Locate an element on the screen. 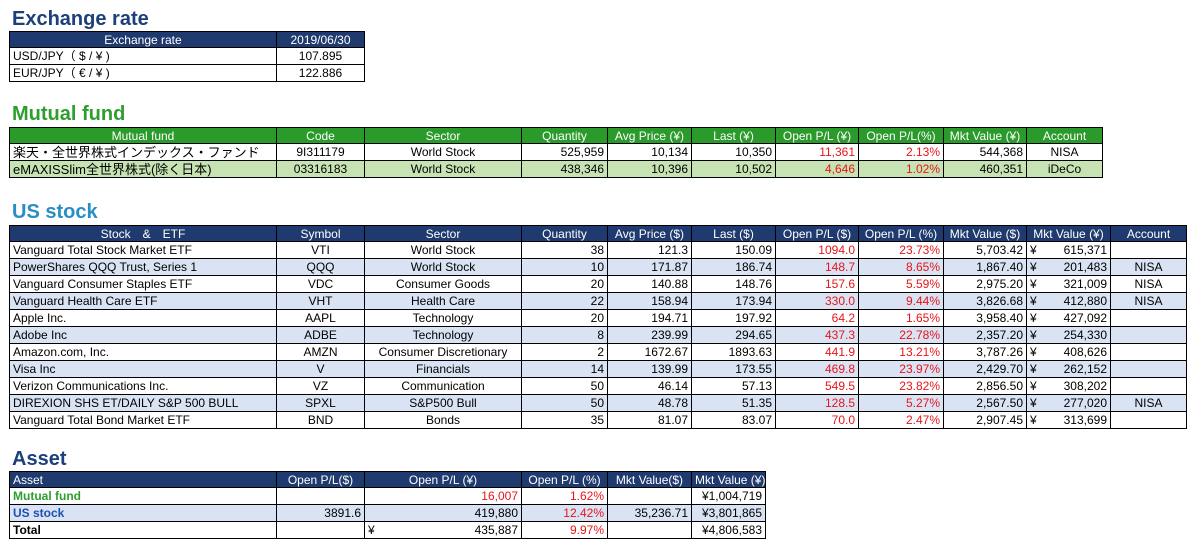 This screenshot has height=552, width=1195. stock-symbol: ADBE is located at coordinates (320, 335).